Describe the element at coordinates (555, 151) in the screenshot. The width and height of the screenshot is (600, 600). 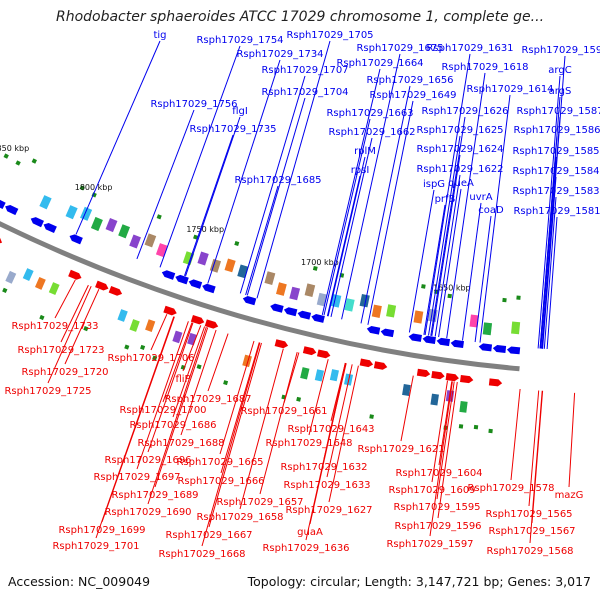
I see `forward-gene-label: Rsph17029_1585` at that location.